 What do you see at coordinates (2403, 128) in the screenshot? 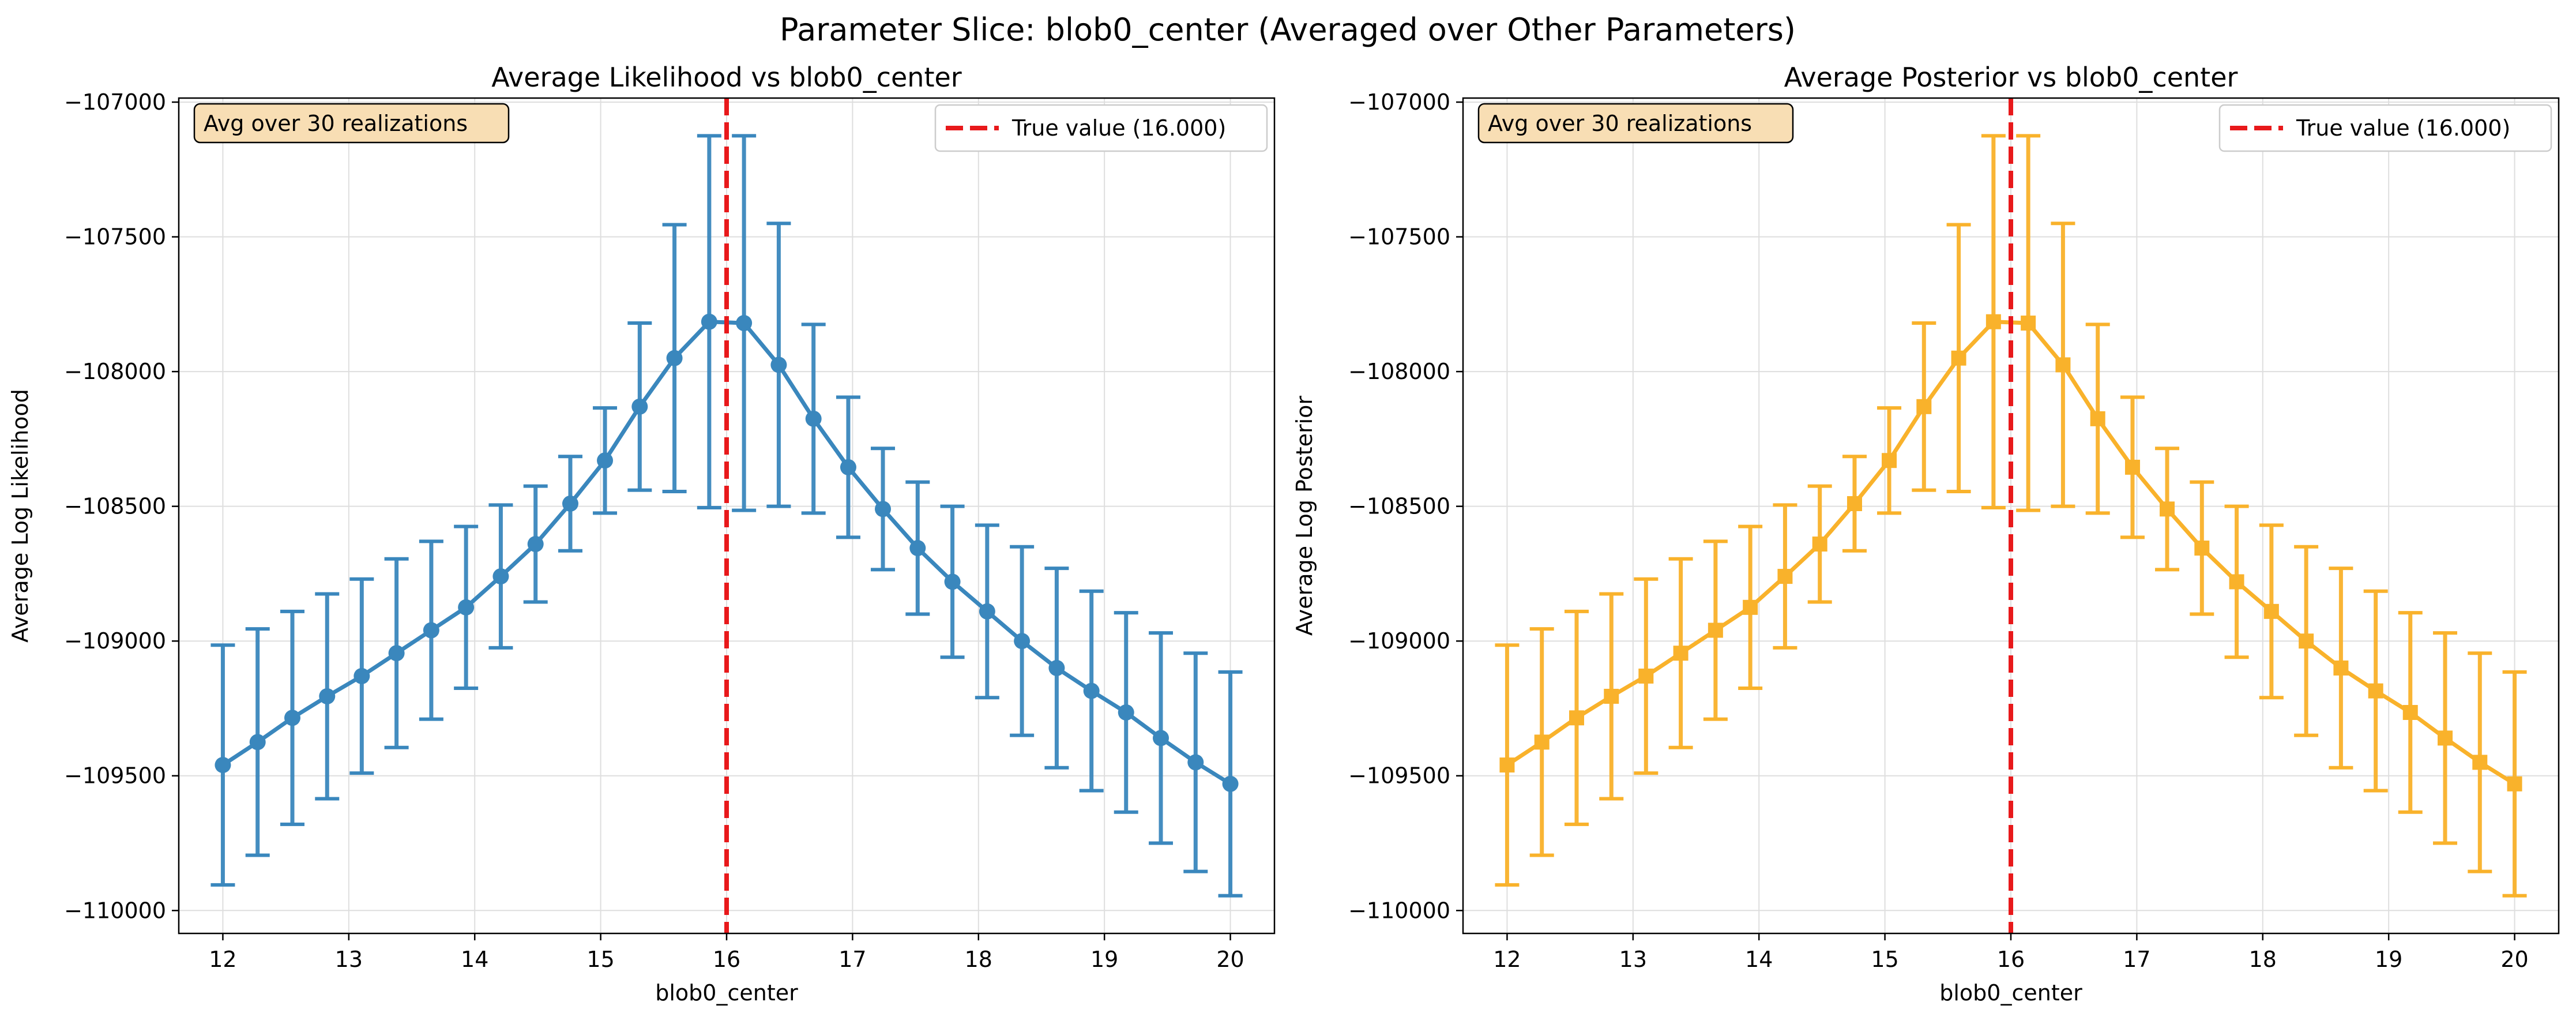
I see `legend-label: True value (16.000)` at bounding box center [2403, 128].